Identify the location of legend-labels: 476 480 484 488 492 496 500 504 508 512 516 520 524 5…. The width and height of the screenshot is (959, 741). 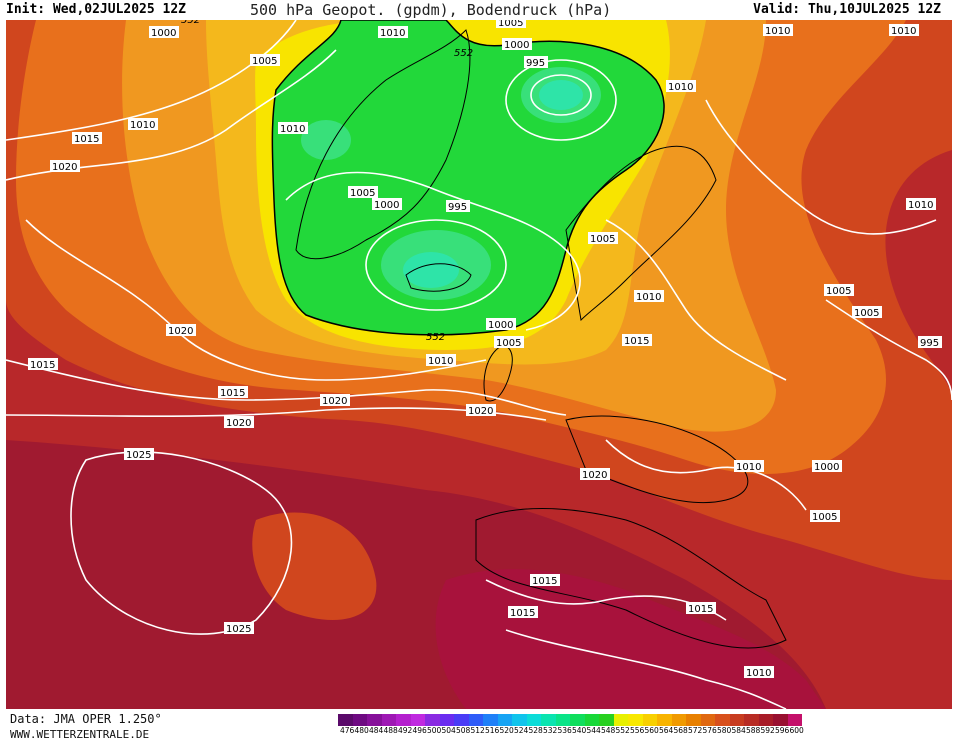
(572, 730).